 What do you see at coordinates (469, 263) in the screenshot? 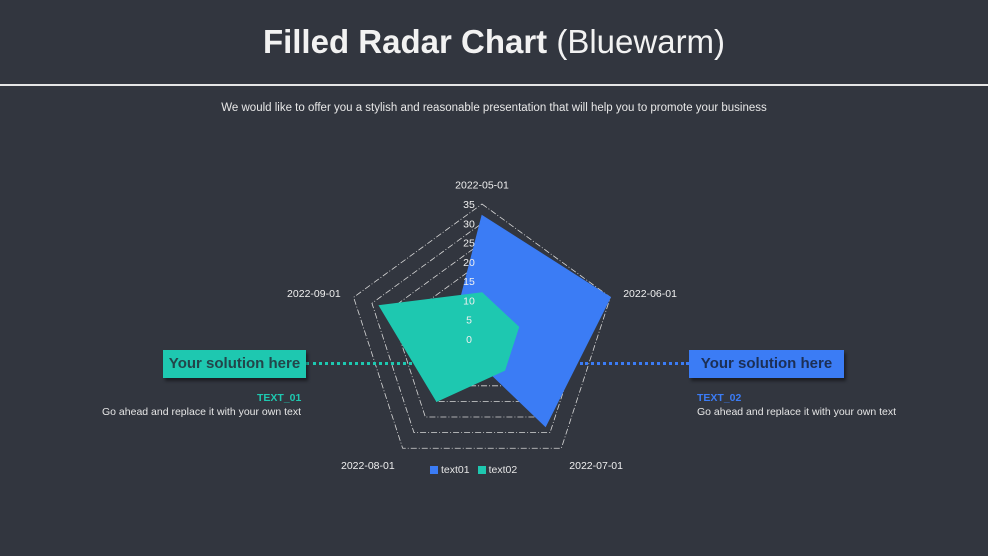
I see `radar-tick-label: 20` at bounding box center [469, 263].